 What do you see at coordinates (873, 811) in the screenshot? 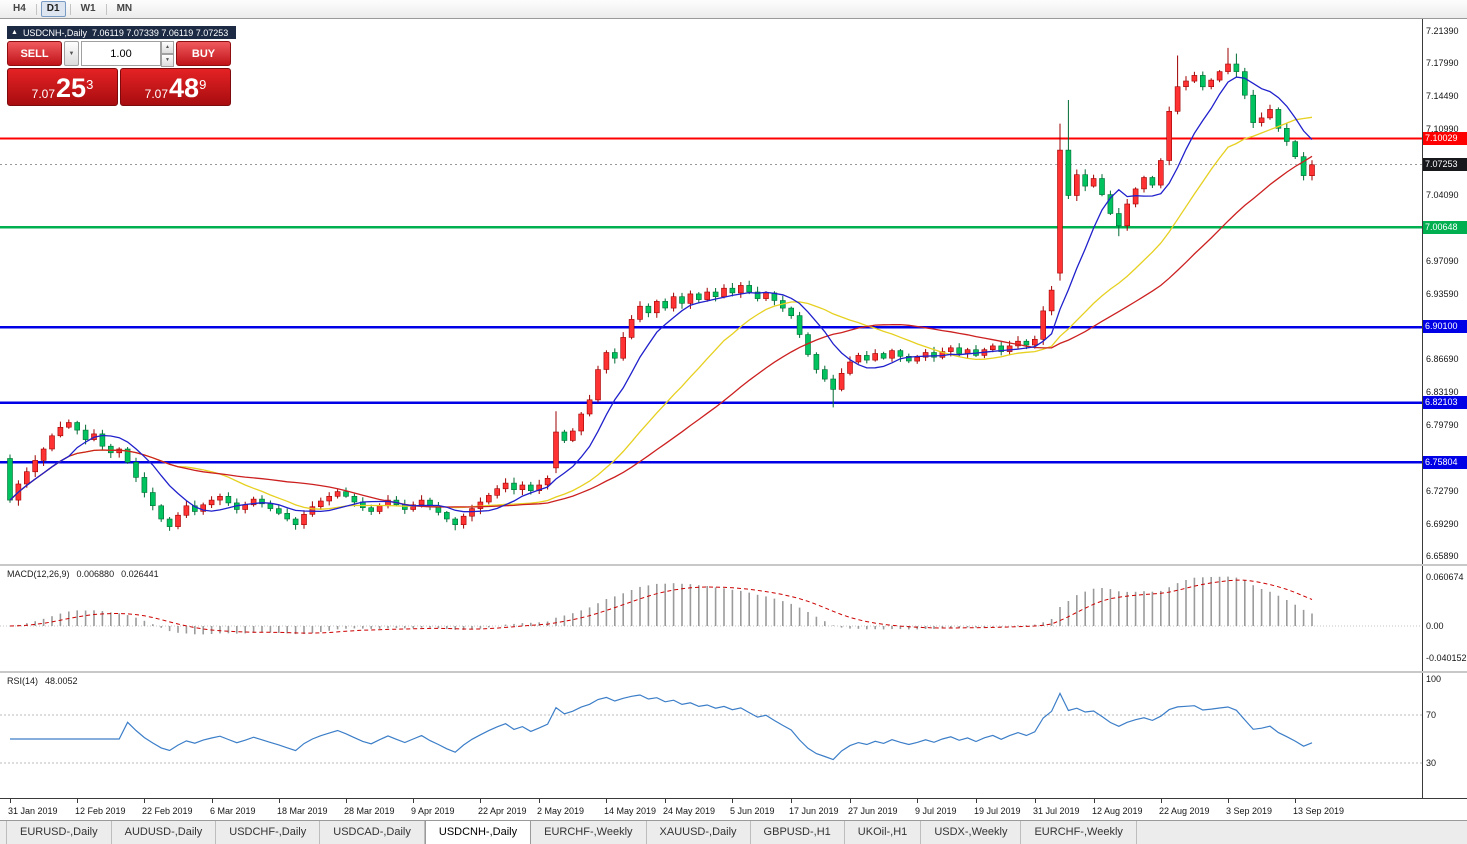
I see `time-axis-label: 27 Jun 2019` at bounding box center [873, 811].